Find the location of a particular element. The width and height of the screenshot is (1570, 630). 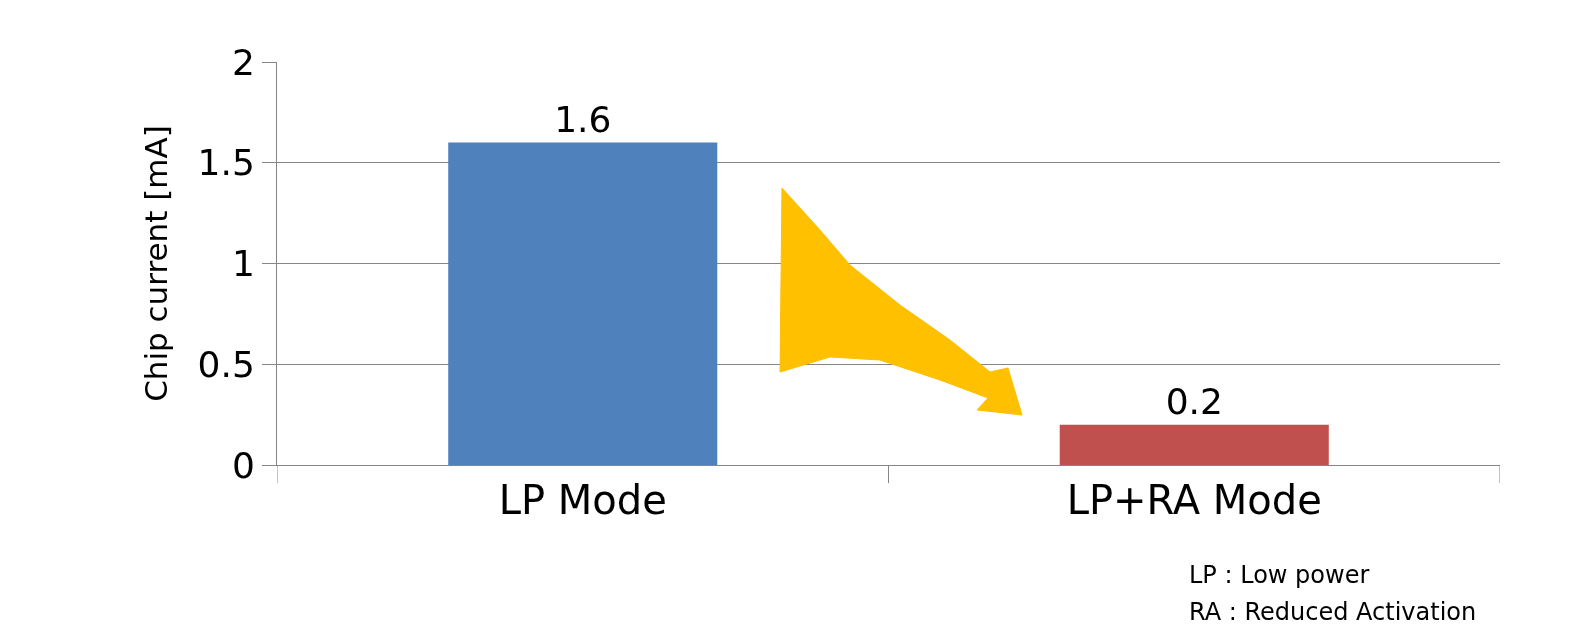

y-tick-label: 1 is located at coordinates (243, 264).